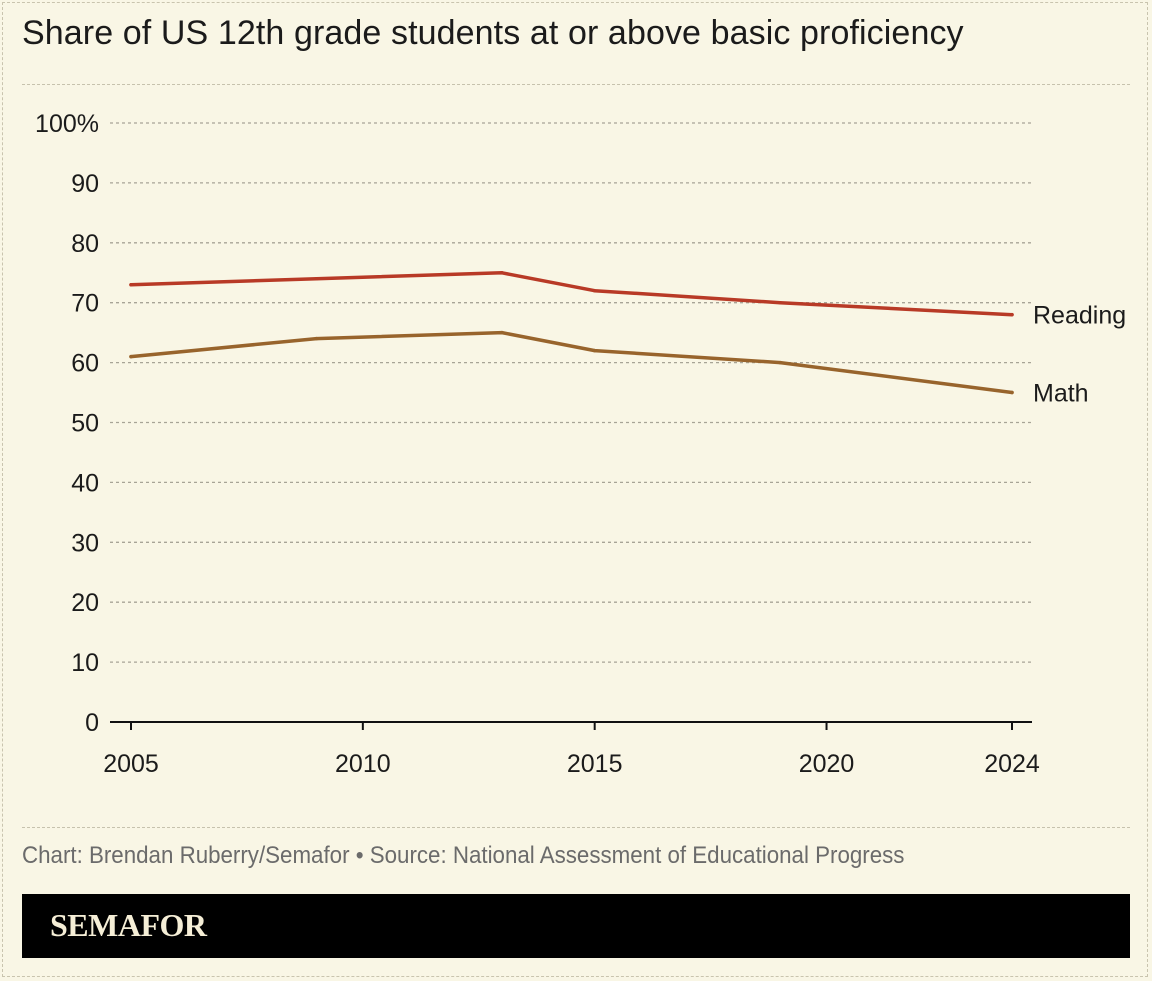 The width and height of the screenshot is (1152, 981). Describe the element at coordinates (576, 84) in the screenshot. I see `header-divider` at that location.